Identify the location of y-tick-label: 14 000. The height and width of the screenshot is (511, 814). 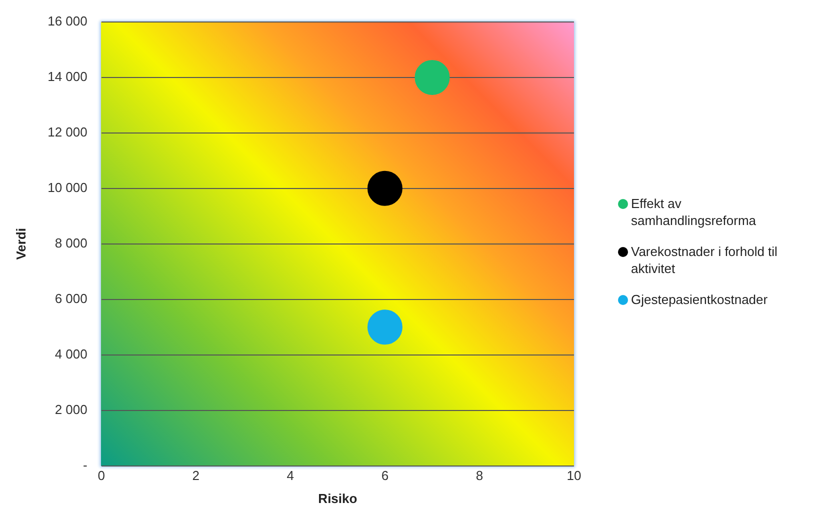
(68, 76).